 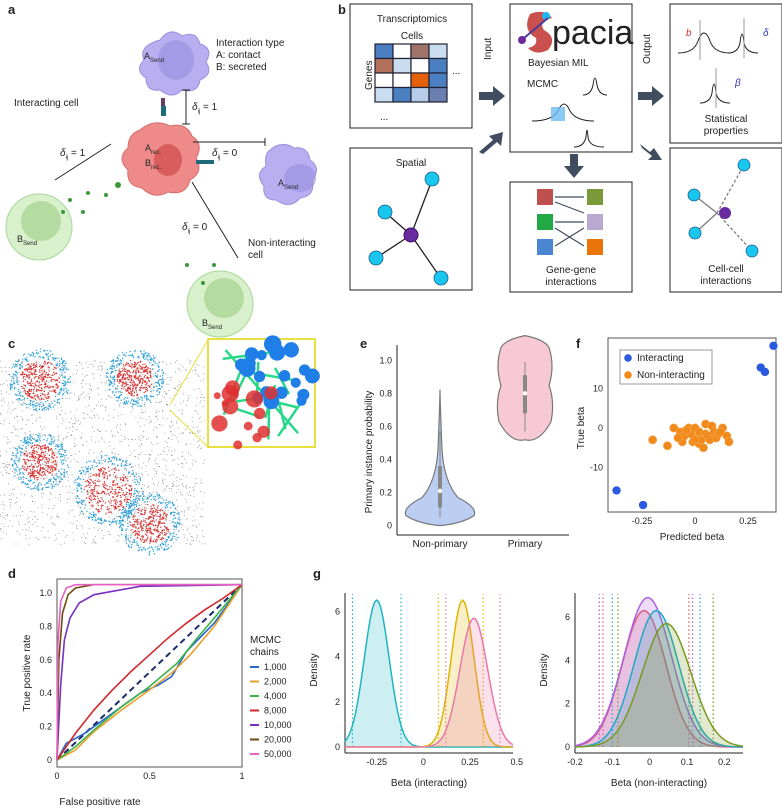 I want to click on delta-left-label: δij = 1, so click(x=73, y=154).